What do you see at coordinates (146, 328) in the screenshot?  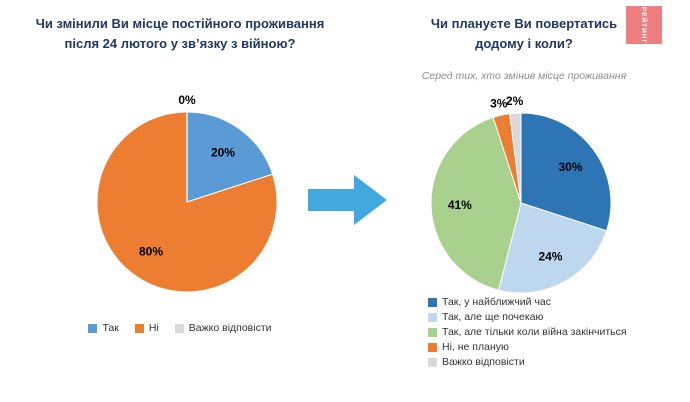 I see `legend-item: Ні` at bounding box center [146, 328].